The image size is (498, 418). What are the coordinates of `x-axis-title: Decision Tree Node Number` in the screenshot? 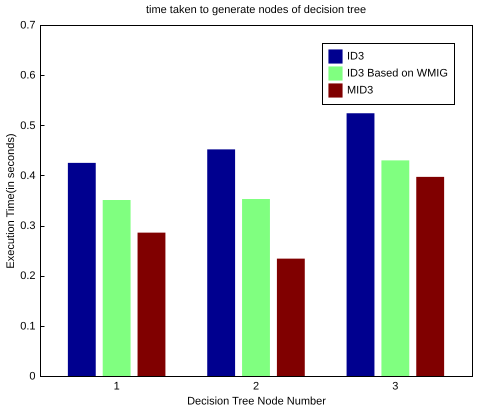 It's located at (256, 402).